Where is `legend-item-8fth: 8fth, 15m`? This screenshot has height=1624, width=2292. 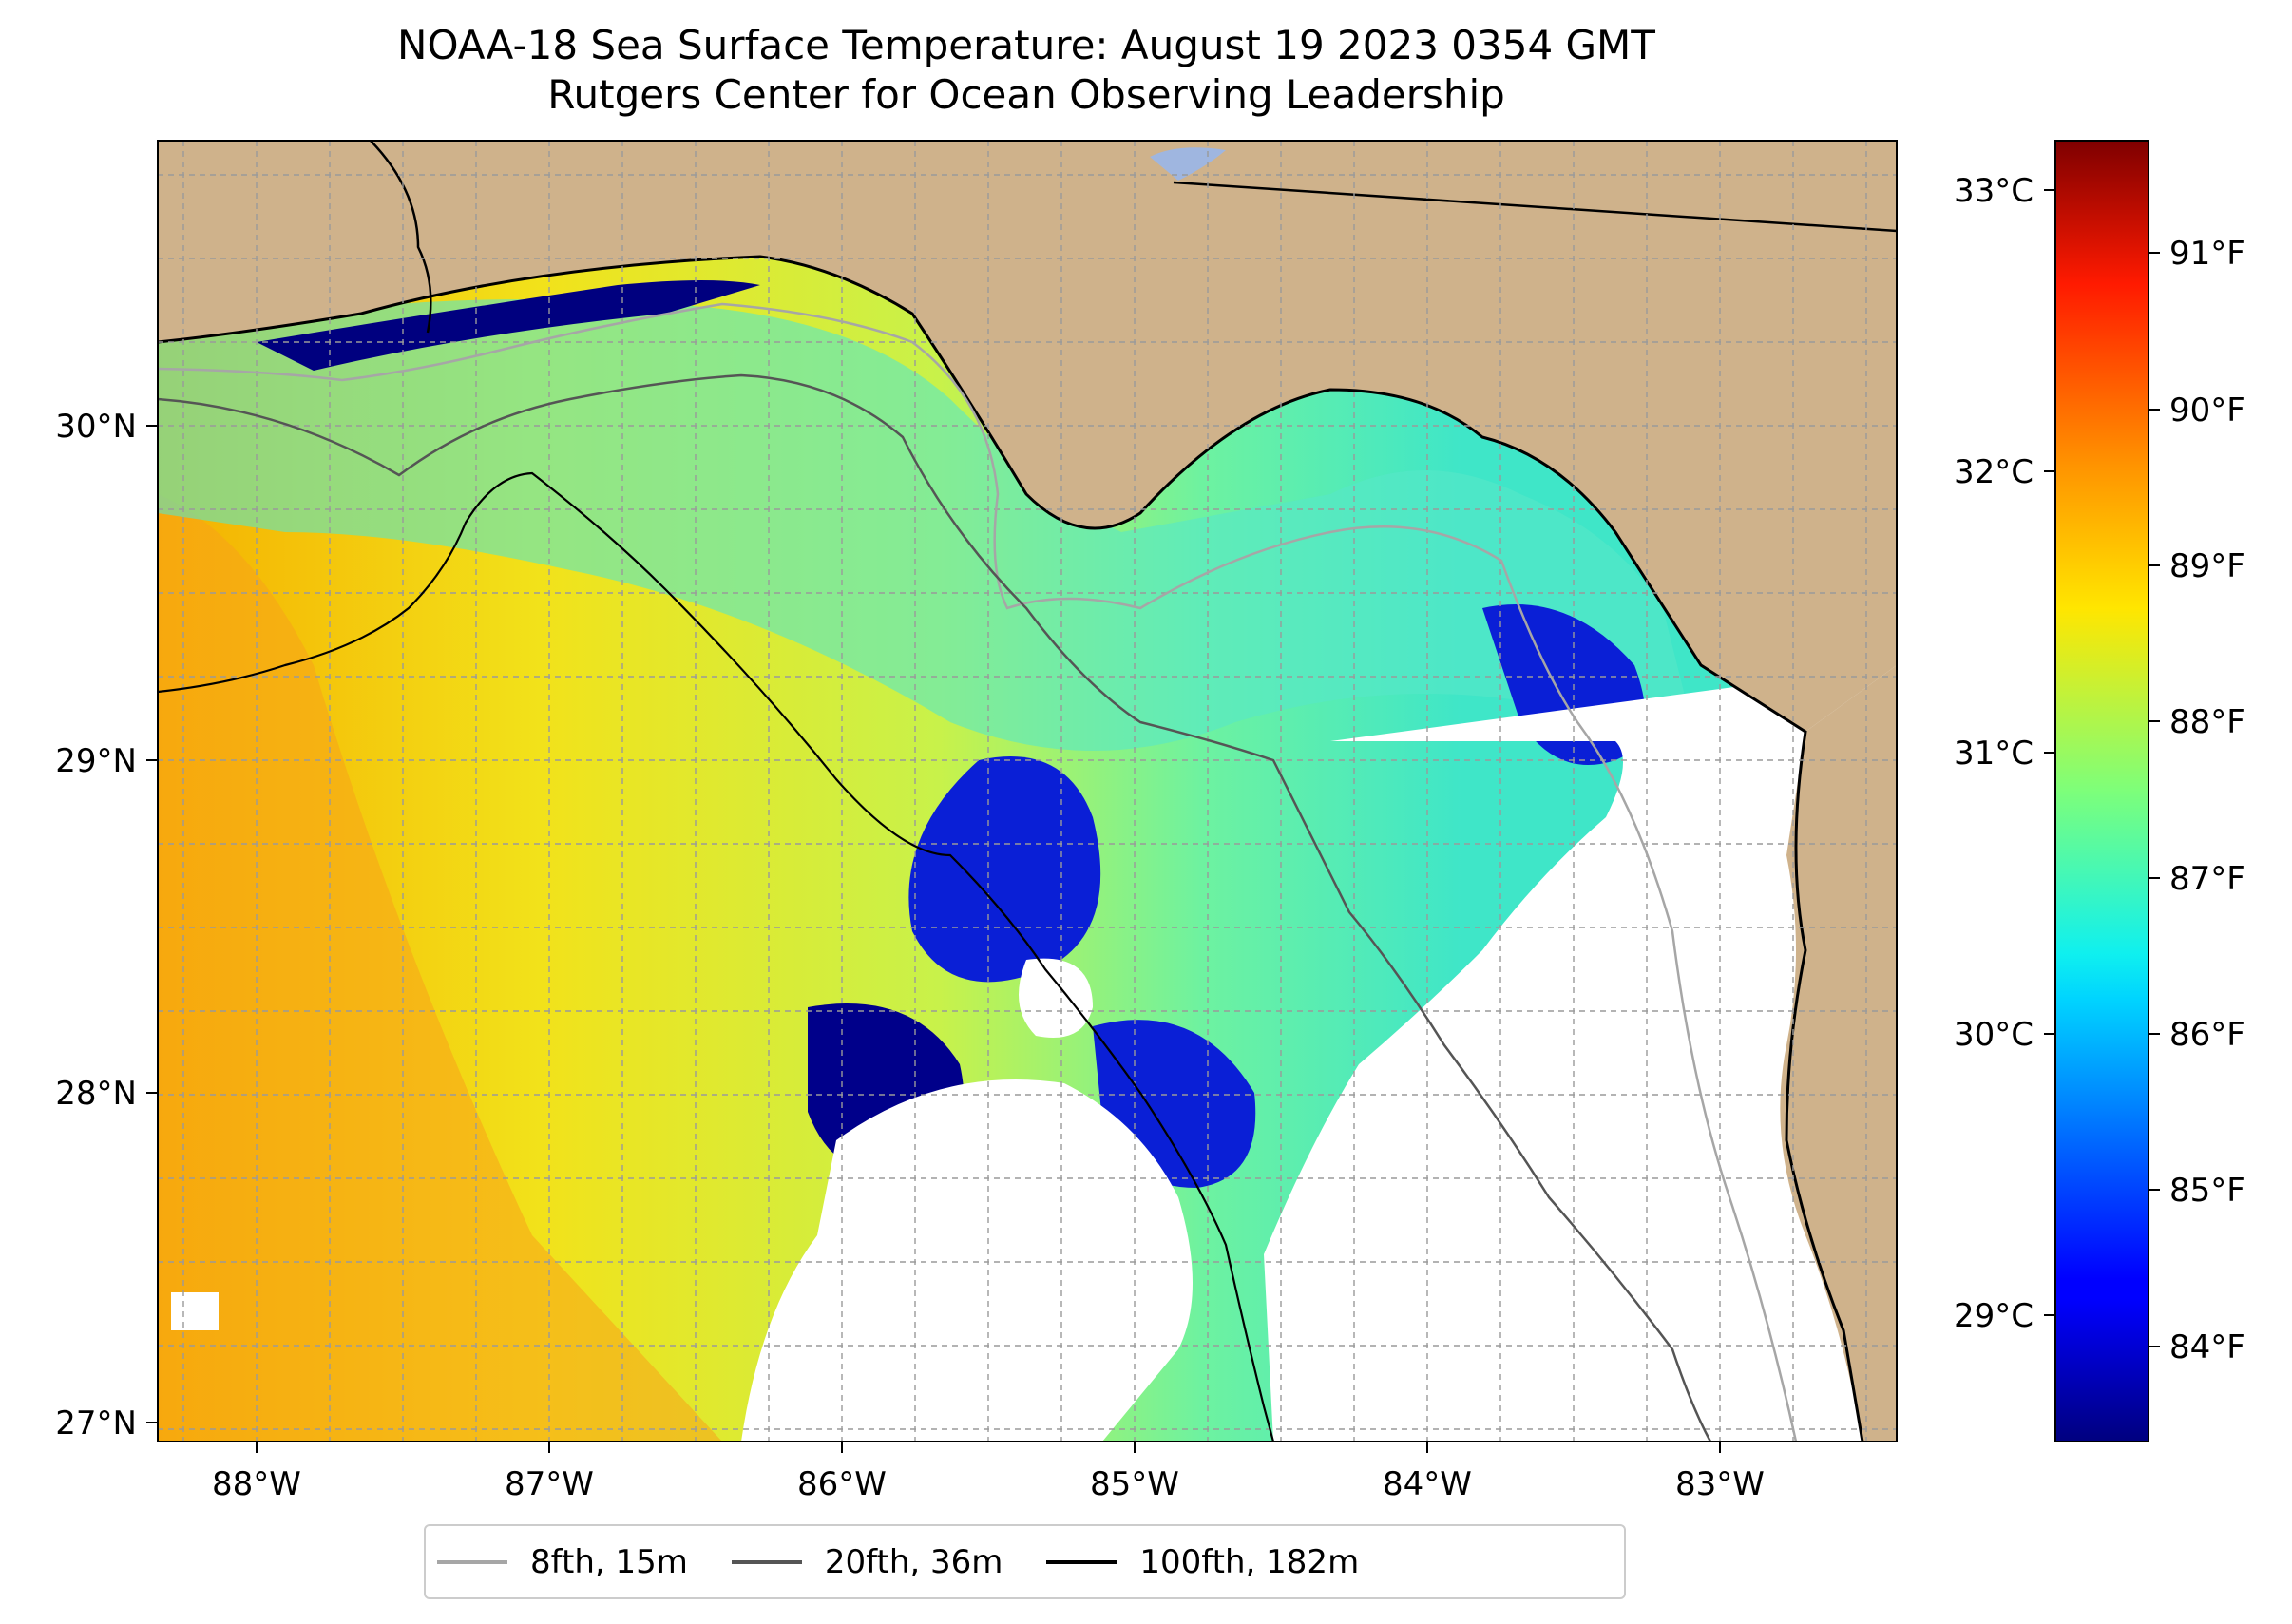
legend-item-8fth: 8fth, 15m is located at coordinates (562, 1562).